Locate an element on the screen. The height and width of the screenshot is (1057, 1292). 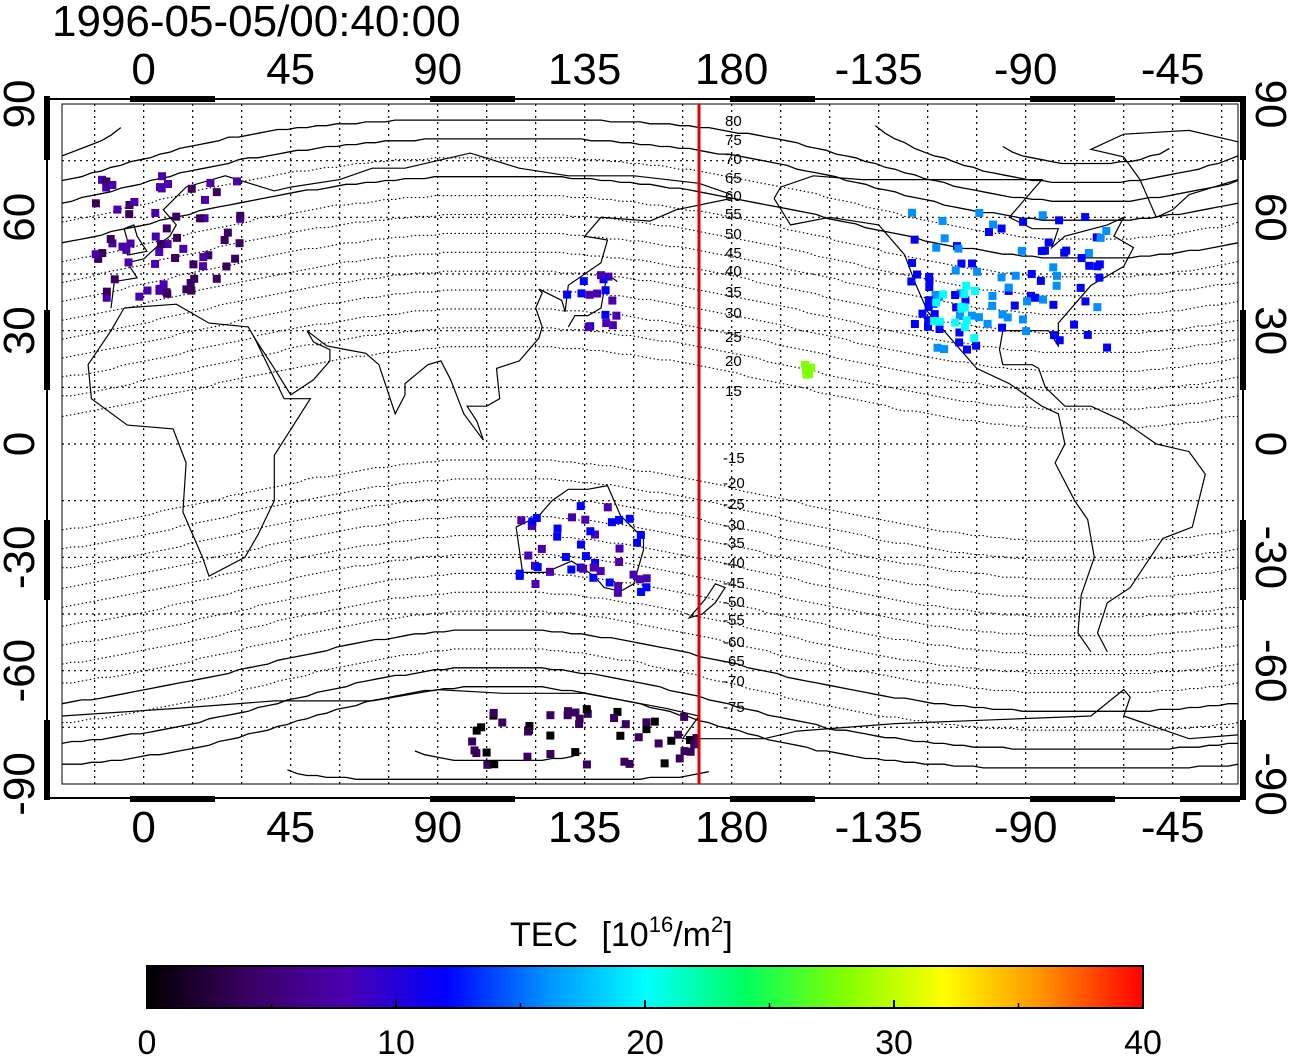
colorbar-tick-label: 30 is located at coordinates (894, 1040).